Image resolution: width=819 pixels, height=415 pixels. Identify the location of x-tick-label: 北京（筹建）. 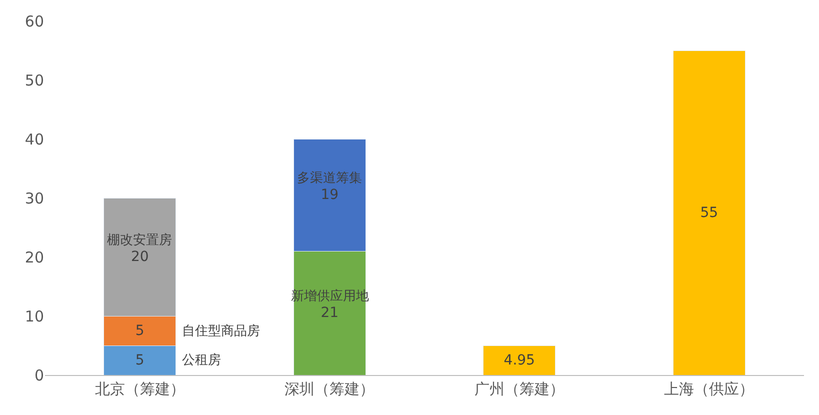
(139, 389).